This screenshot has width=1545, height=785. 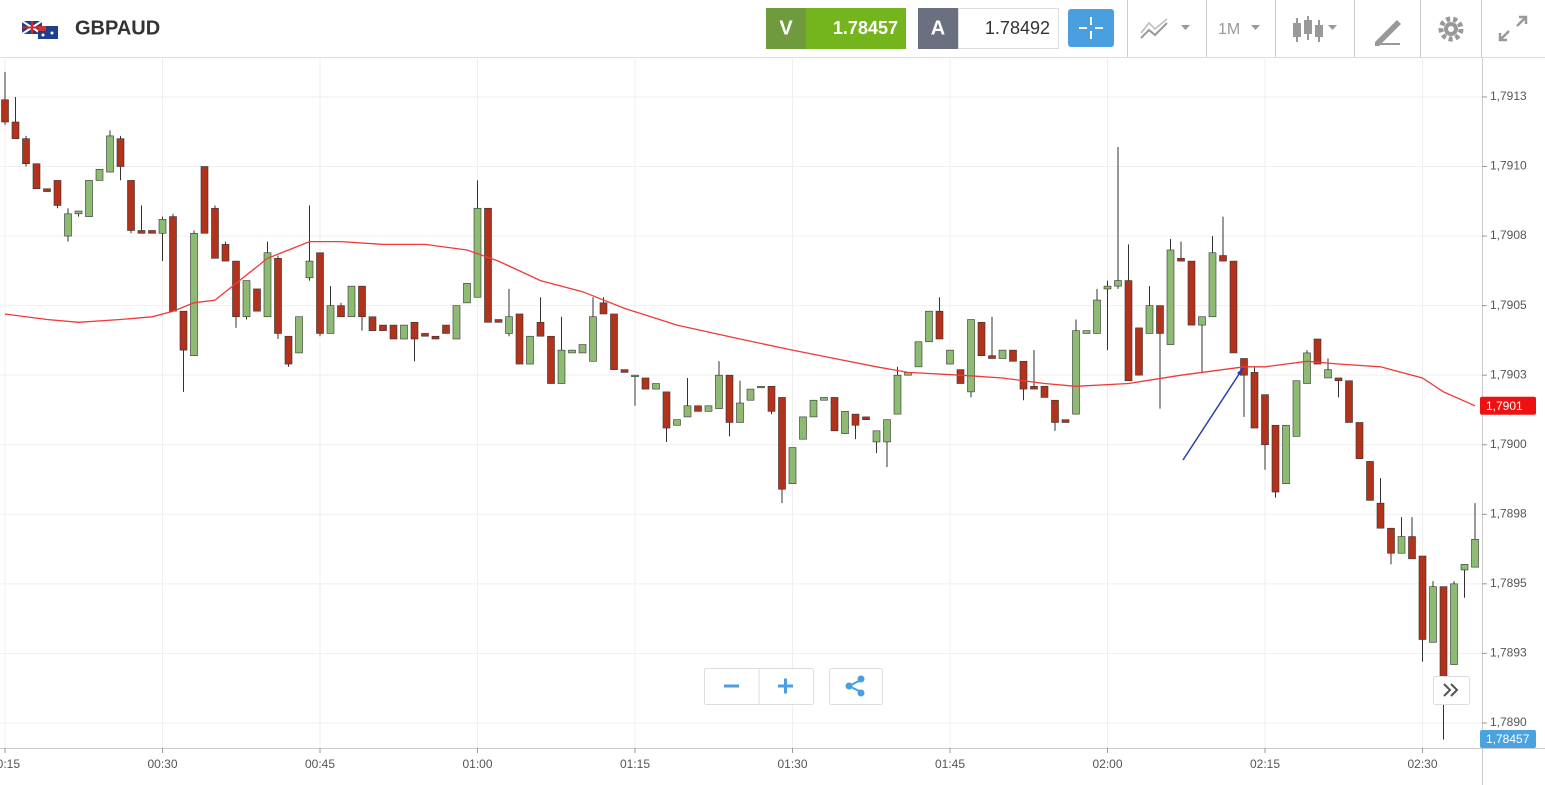 What do you see at coordinates (1213, 414) in the screenshot?
I see `annotation-arrow` at bounding box center [1213, 414].